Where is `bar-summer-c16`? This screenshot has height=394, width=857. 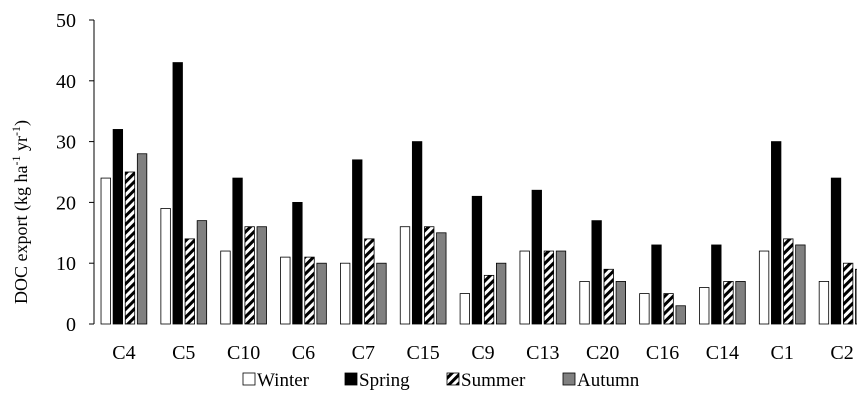 bar-summer-c16 is located at coordinates (668, 309).